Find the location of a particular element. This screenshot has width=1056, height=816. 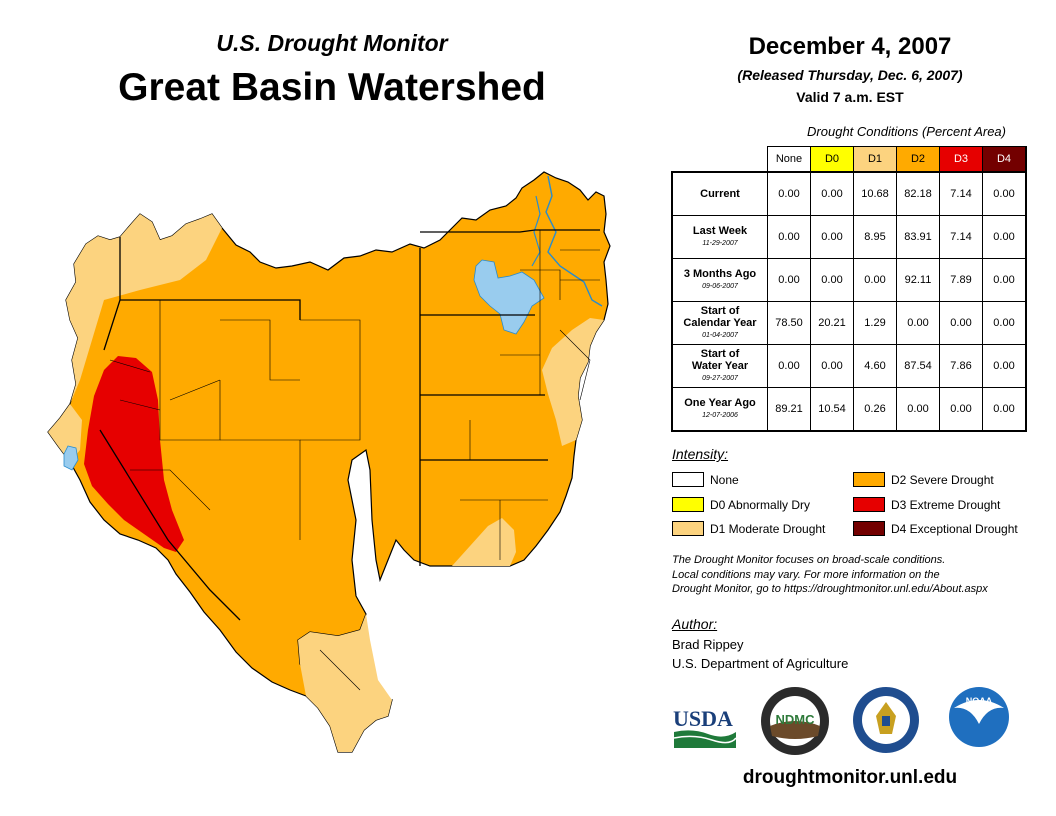

svg-text: NOAA is located at coordinates (979, 701).